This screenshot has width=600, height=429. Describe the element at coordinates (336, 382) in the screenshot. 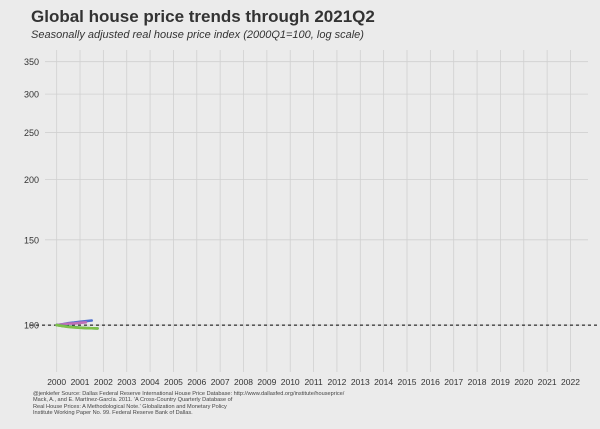

I see `x-tick-label: 2012` at that location.